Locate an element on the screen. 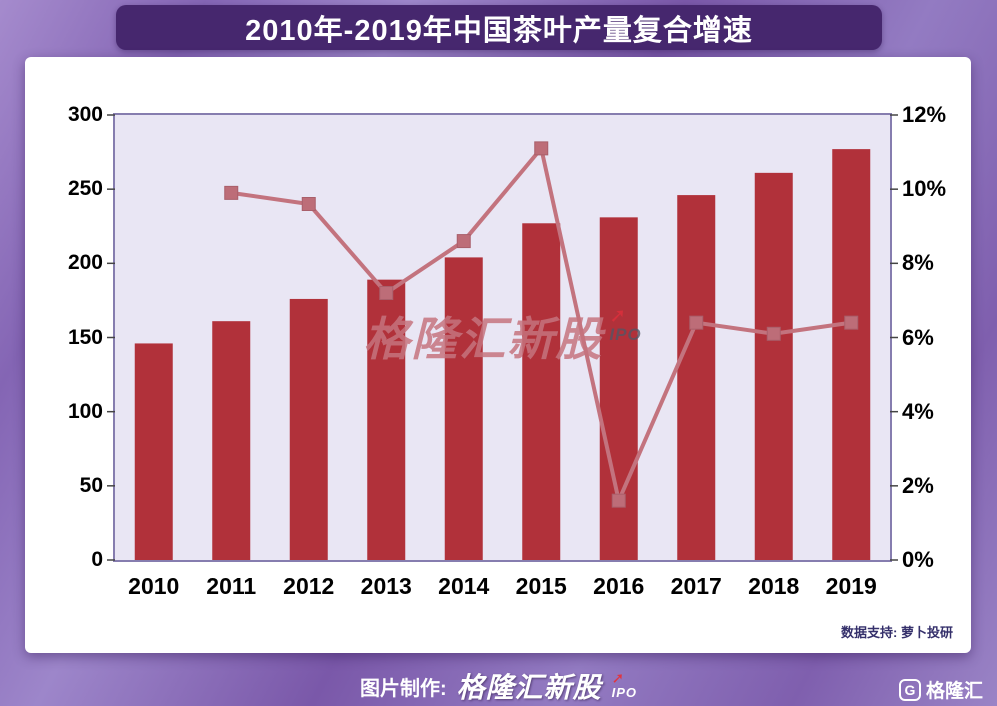 The width and height of the screenshot is (997, 706). brand-side: ➚ IPO is located at coordinates (624, 685).